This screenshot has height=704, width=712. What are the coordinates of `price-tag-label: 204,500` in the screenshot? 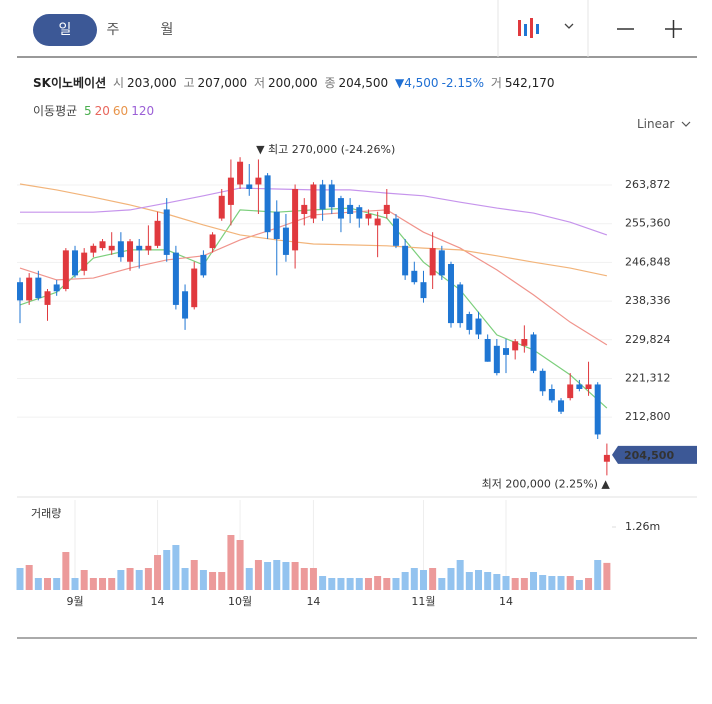 It's located at (649, 455).